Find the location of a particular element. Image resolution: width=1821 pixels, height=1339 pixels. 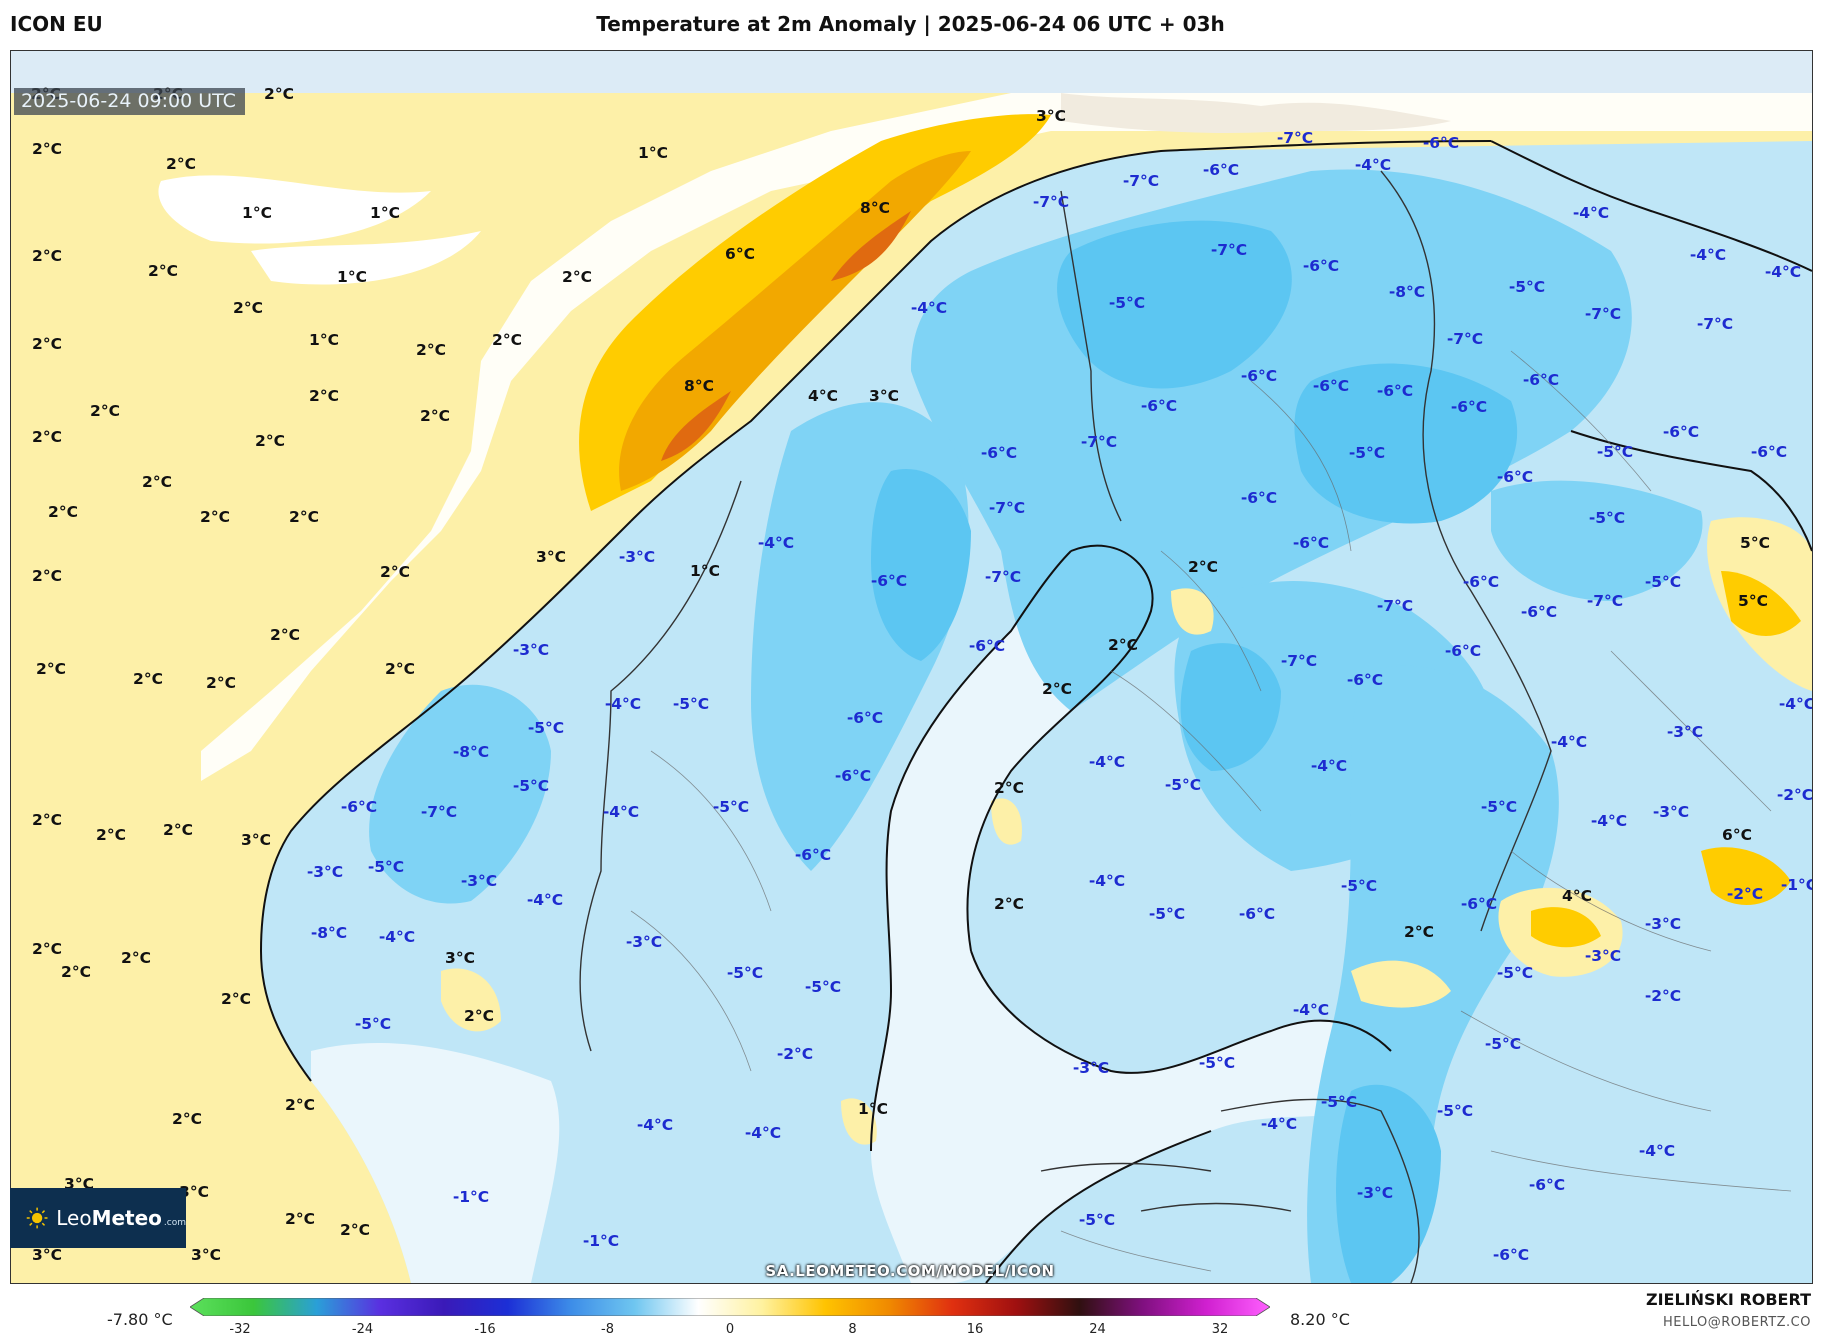

logo-text: LeoMeteo .com is located at coordinates (121, 1218).